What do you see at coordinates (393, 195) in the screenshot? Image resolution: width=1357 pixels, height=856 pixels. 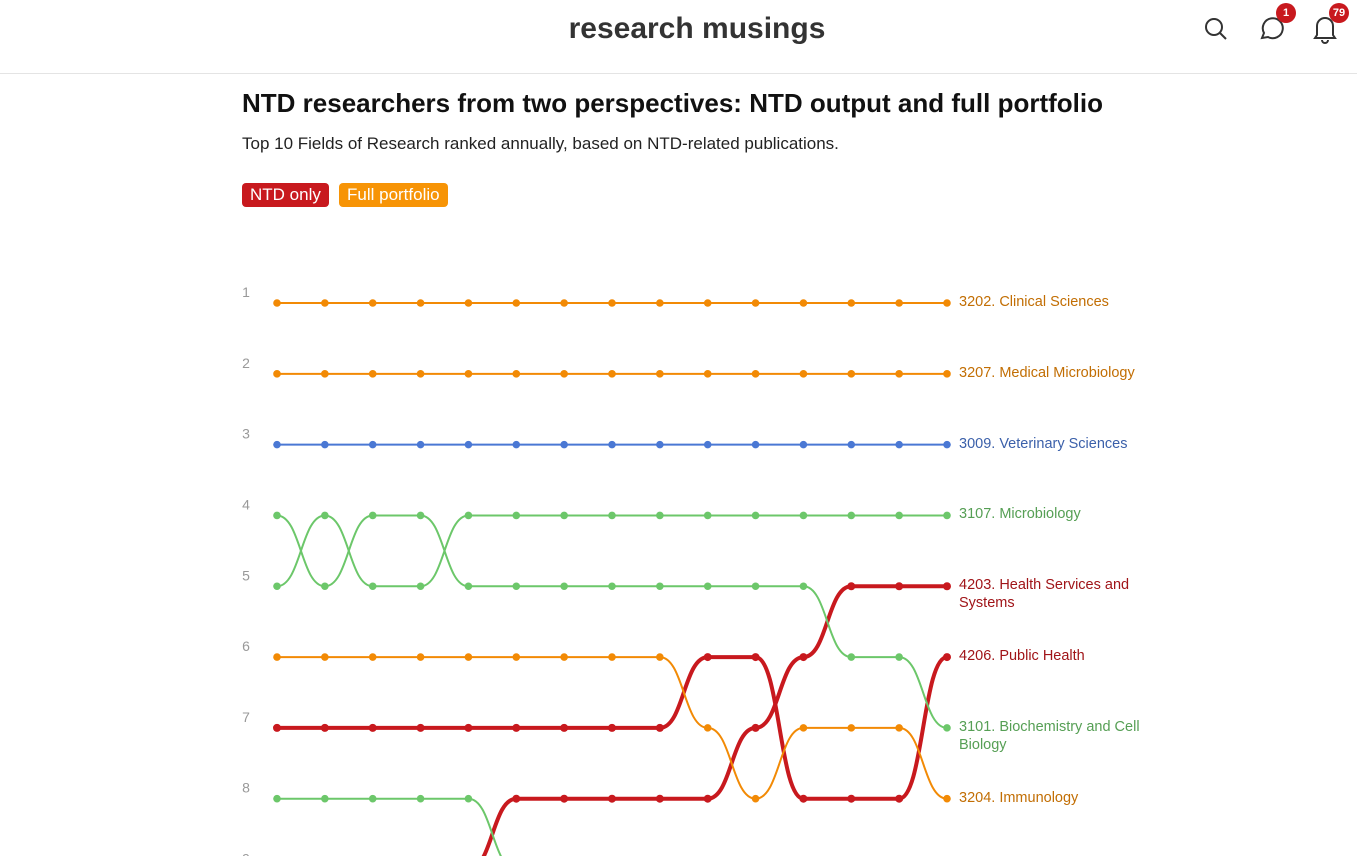 I see `filter-button: Full portfolio` at bounding box center [393, 195].